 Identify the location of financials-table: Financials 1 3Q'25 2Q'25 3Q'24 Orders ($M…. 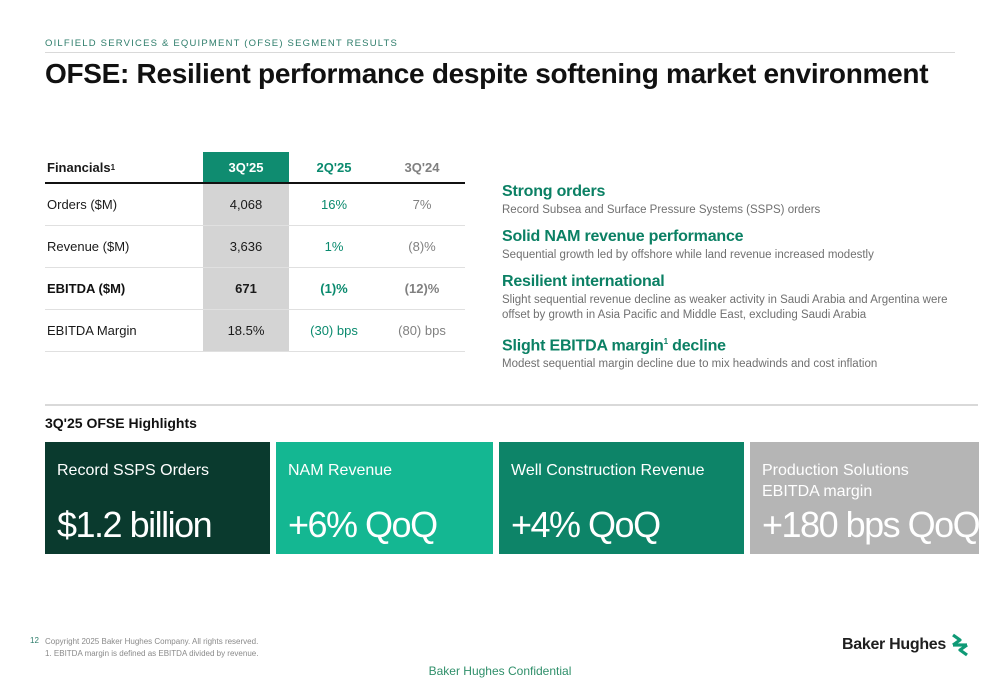
(255, 252).